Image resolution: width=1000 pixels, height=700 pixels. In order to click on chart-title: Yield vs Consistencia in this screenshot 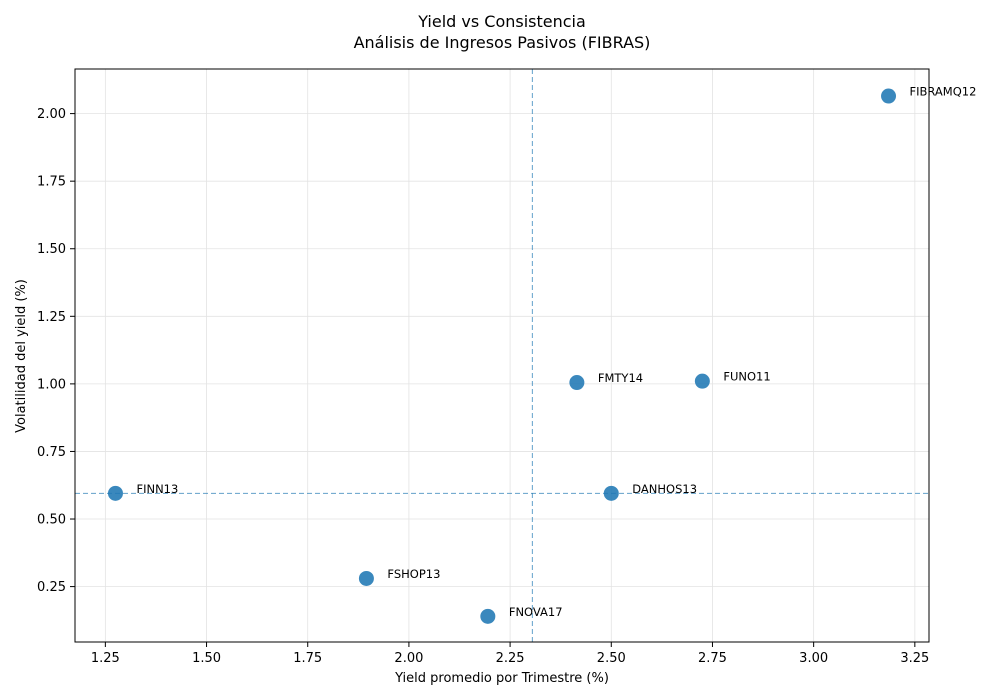, I will do `click(501, 21)`.